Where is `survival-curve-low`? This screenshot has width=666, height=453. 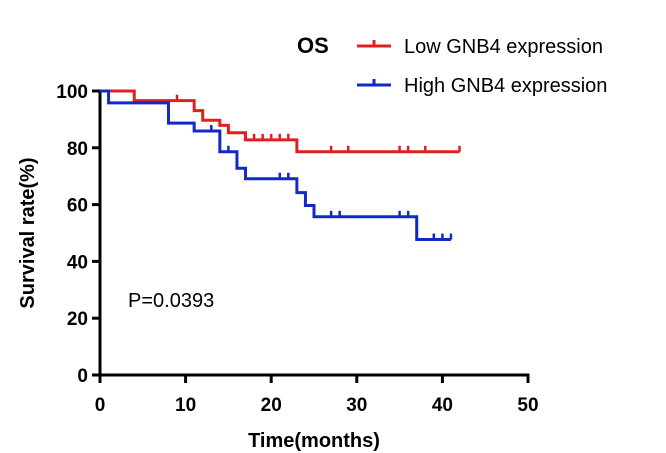
survival-curve-low is located at coordinates (280, 121).